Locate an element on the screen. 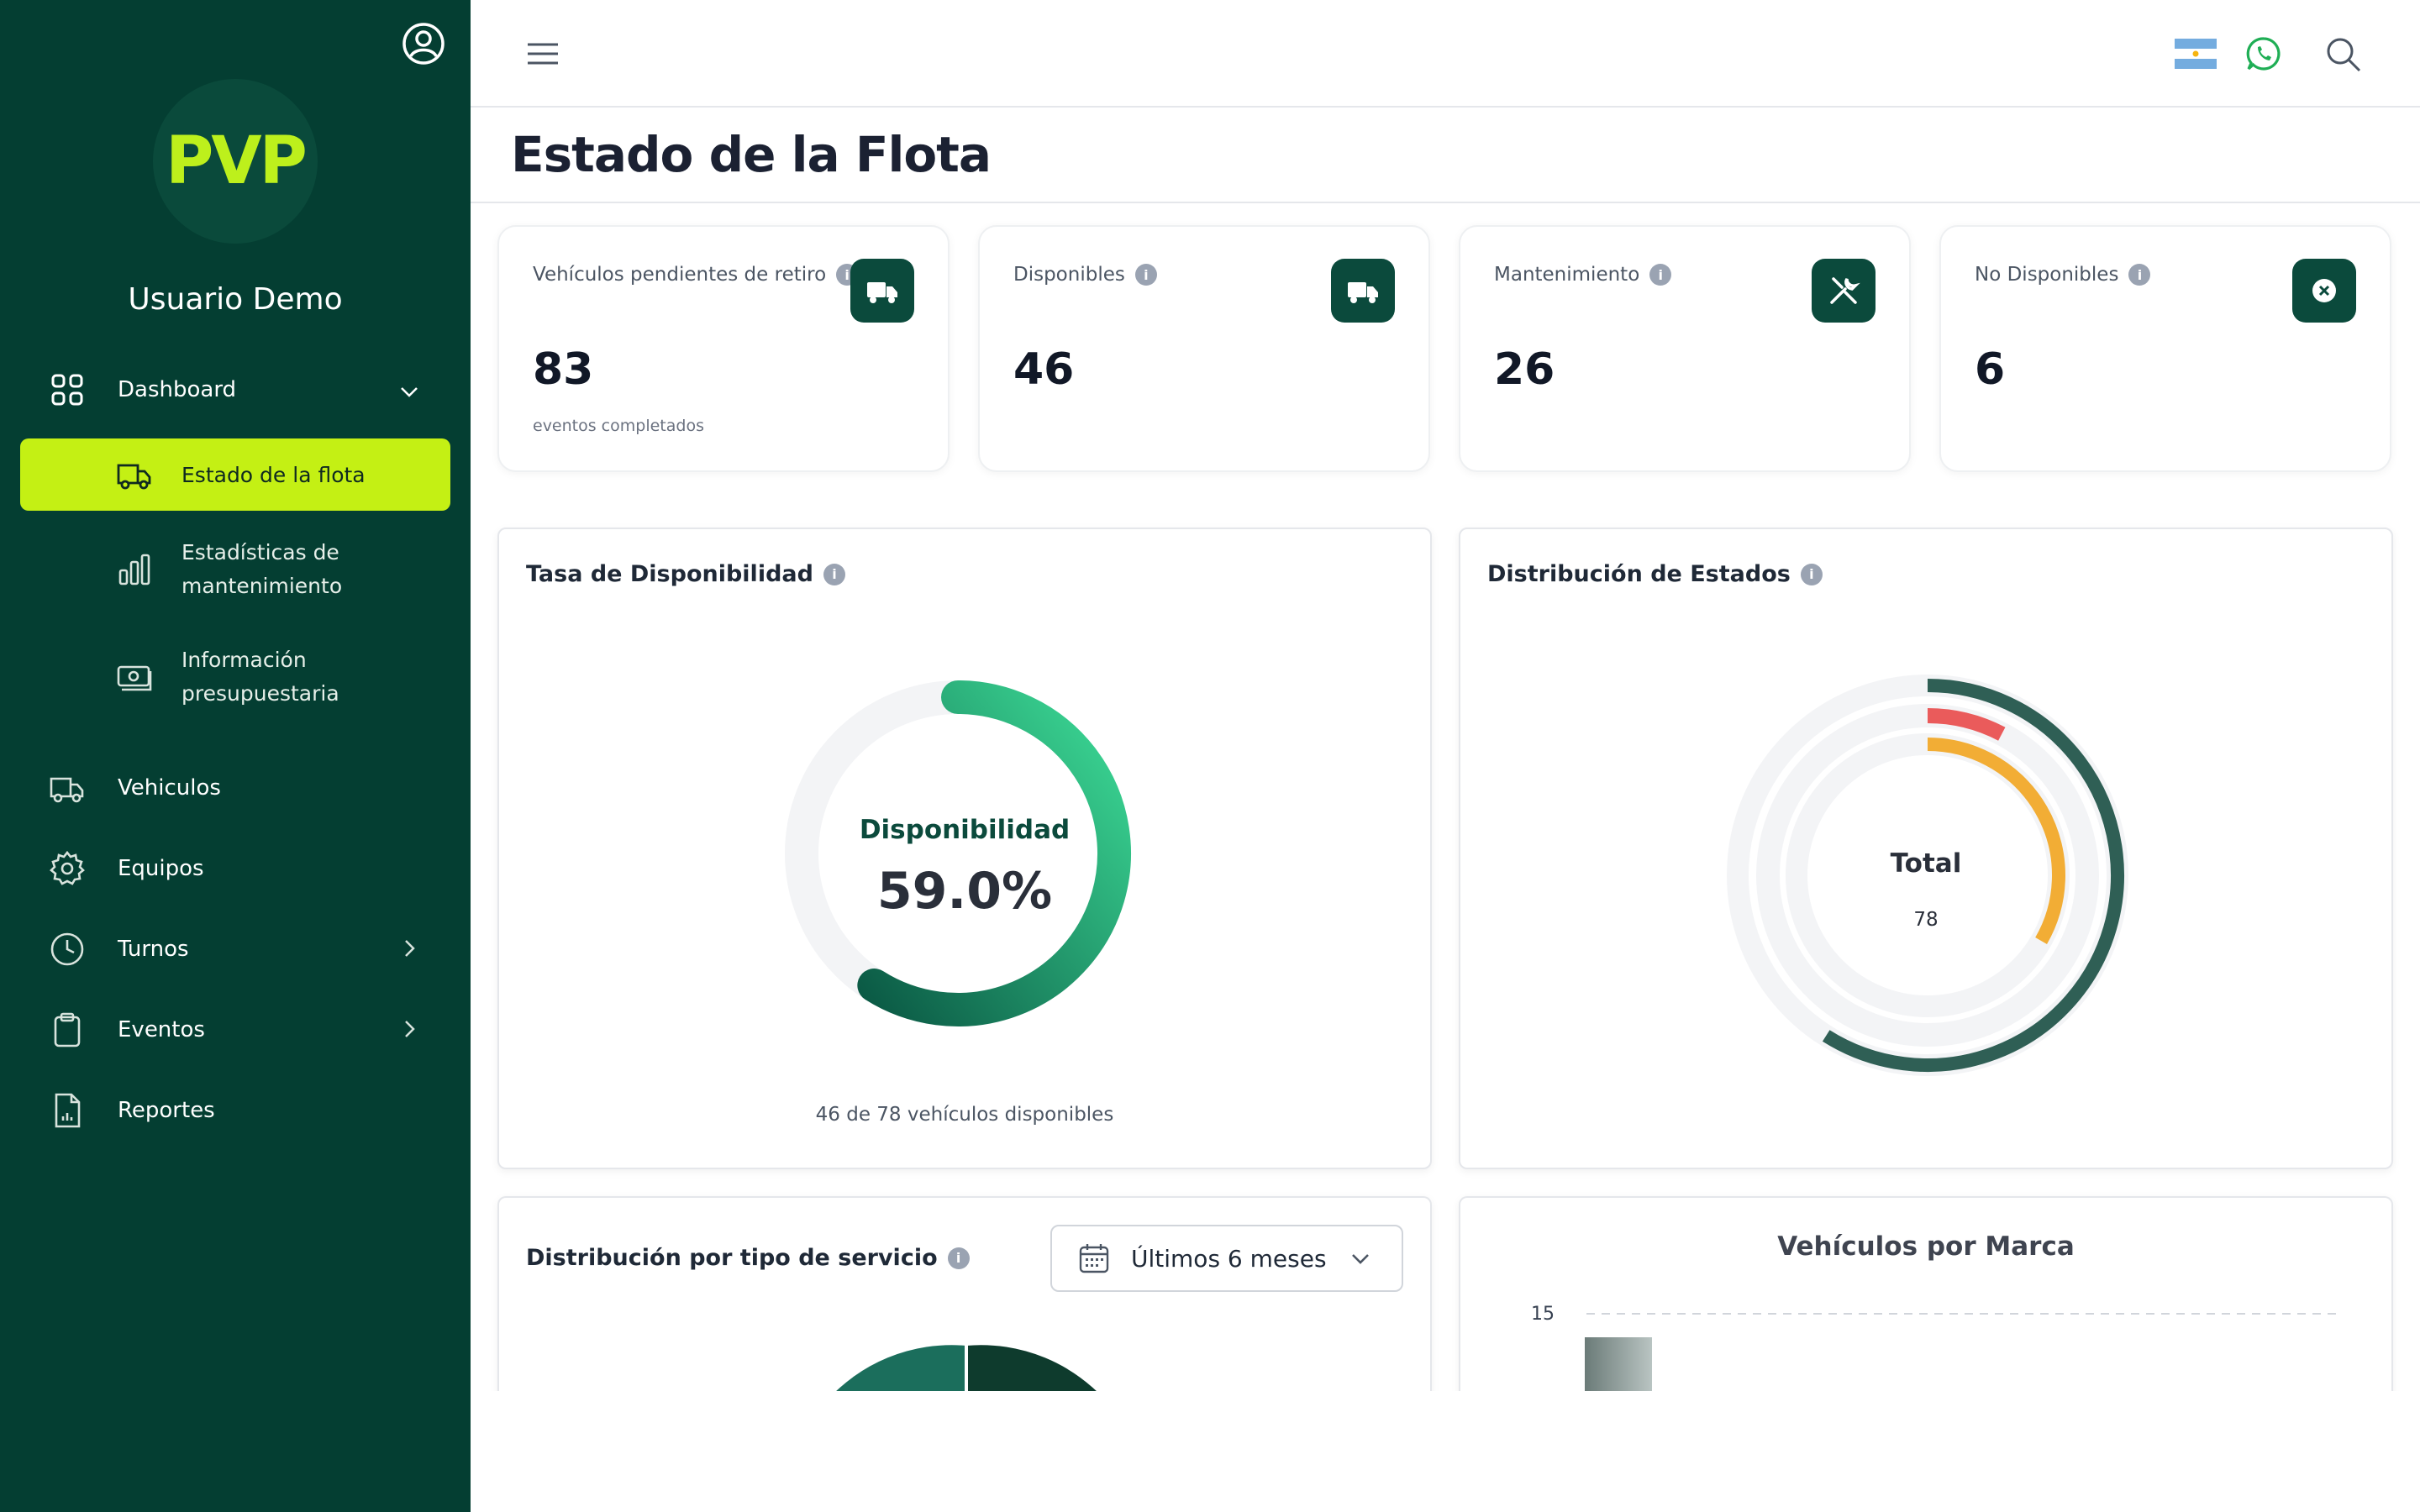  sidebar-item-label: Información is located at coordinates (244, 660).